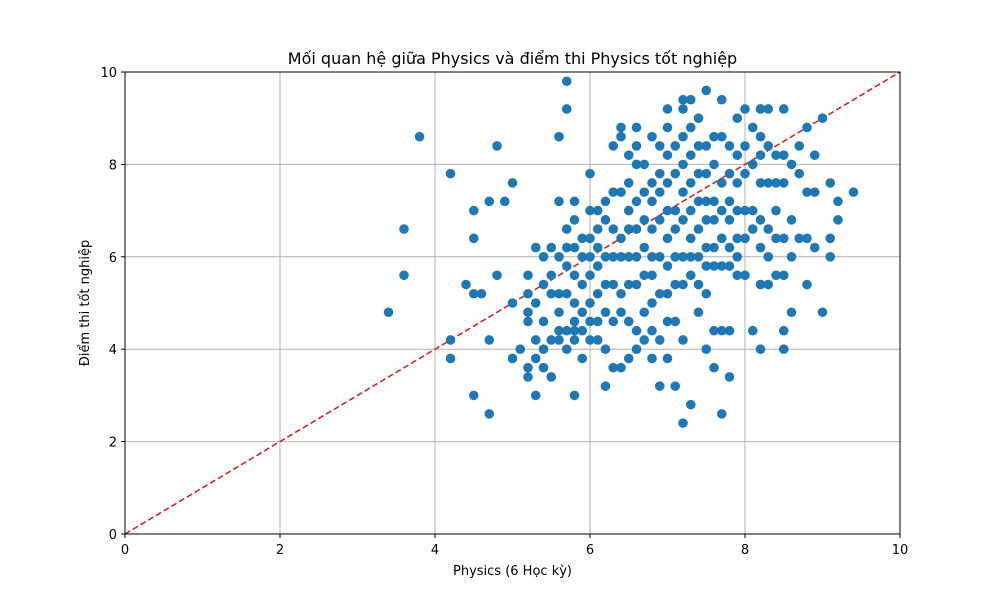  What do you see at coordinates (590, 550) in the screenshot?
I see `x-tick-label: 6` at bounding box center [590, 550].